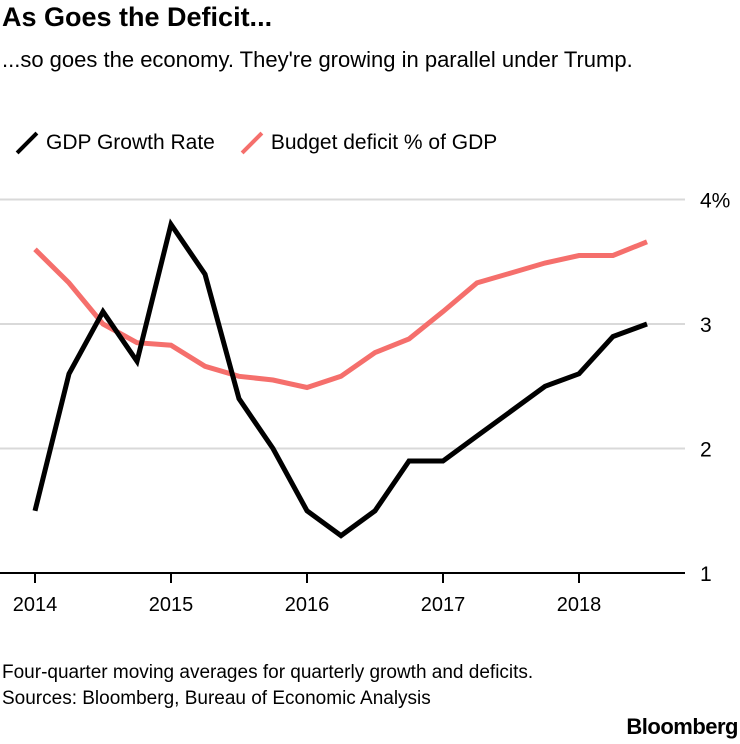 The image size is (740, 744). What do you see at coordinates (579, 605) in the screenshot?
I see `x-tick-label: 2018` at bounding box center [579, 605].